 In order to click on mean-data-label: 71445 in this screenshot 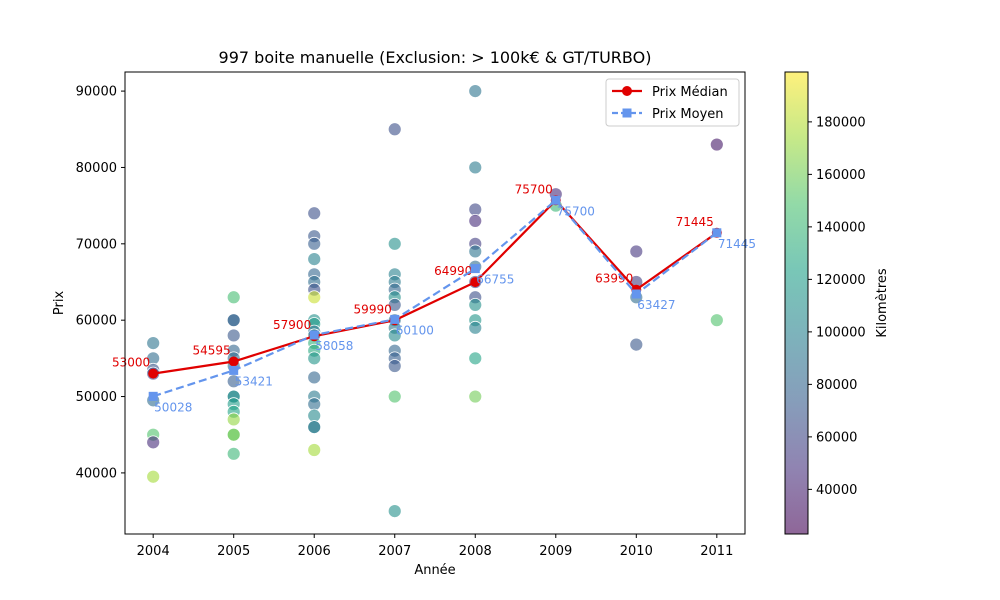, I will do `click(737, 244)`.